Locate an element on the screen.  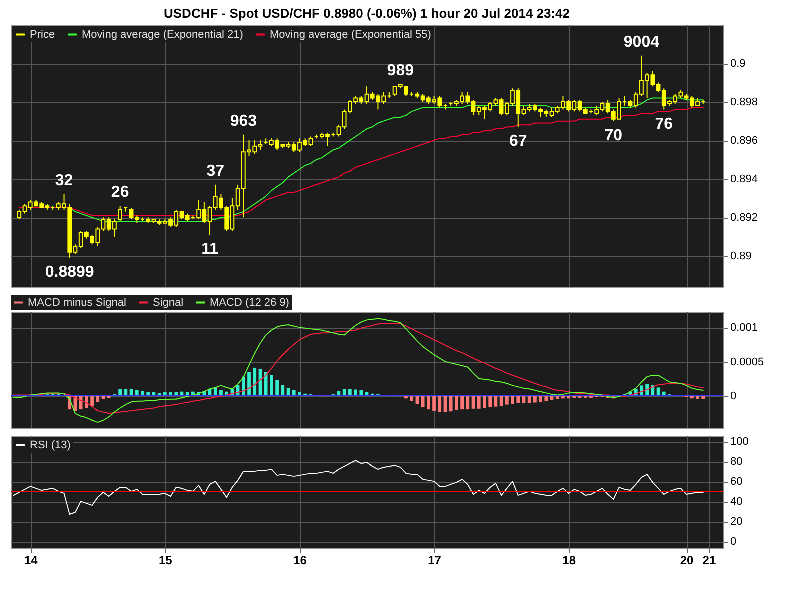
x-tick-label: 14 is located at coordinates (31, 561).